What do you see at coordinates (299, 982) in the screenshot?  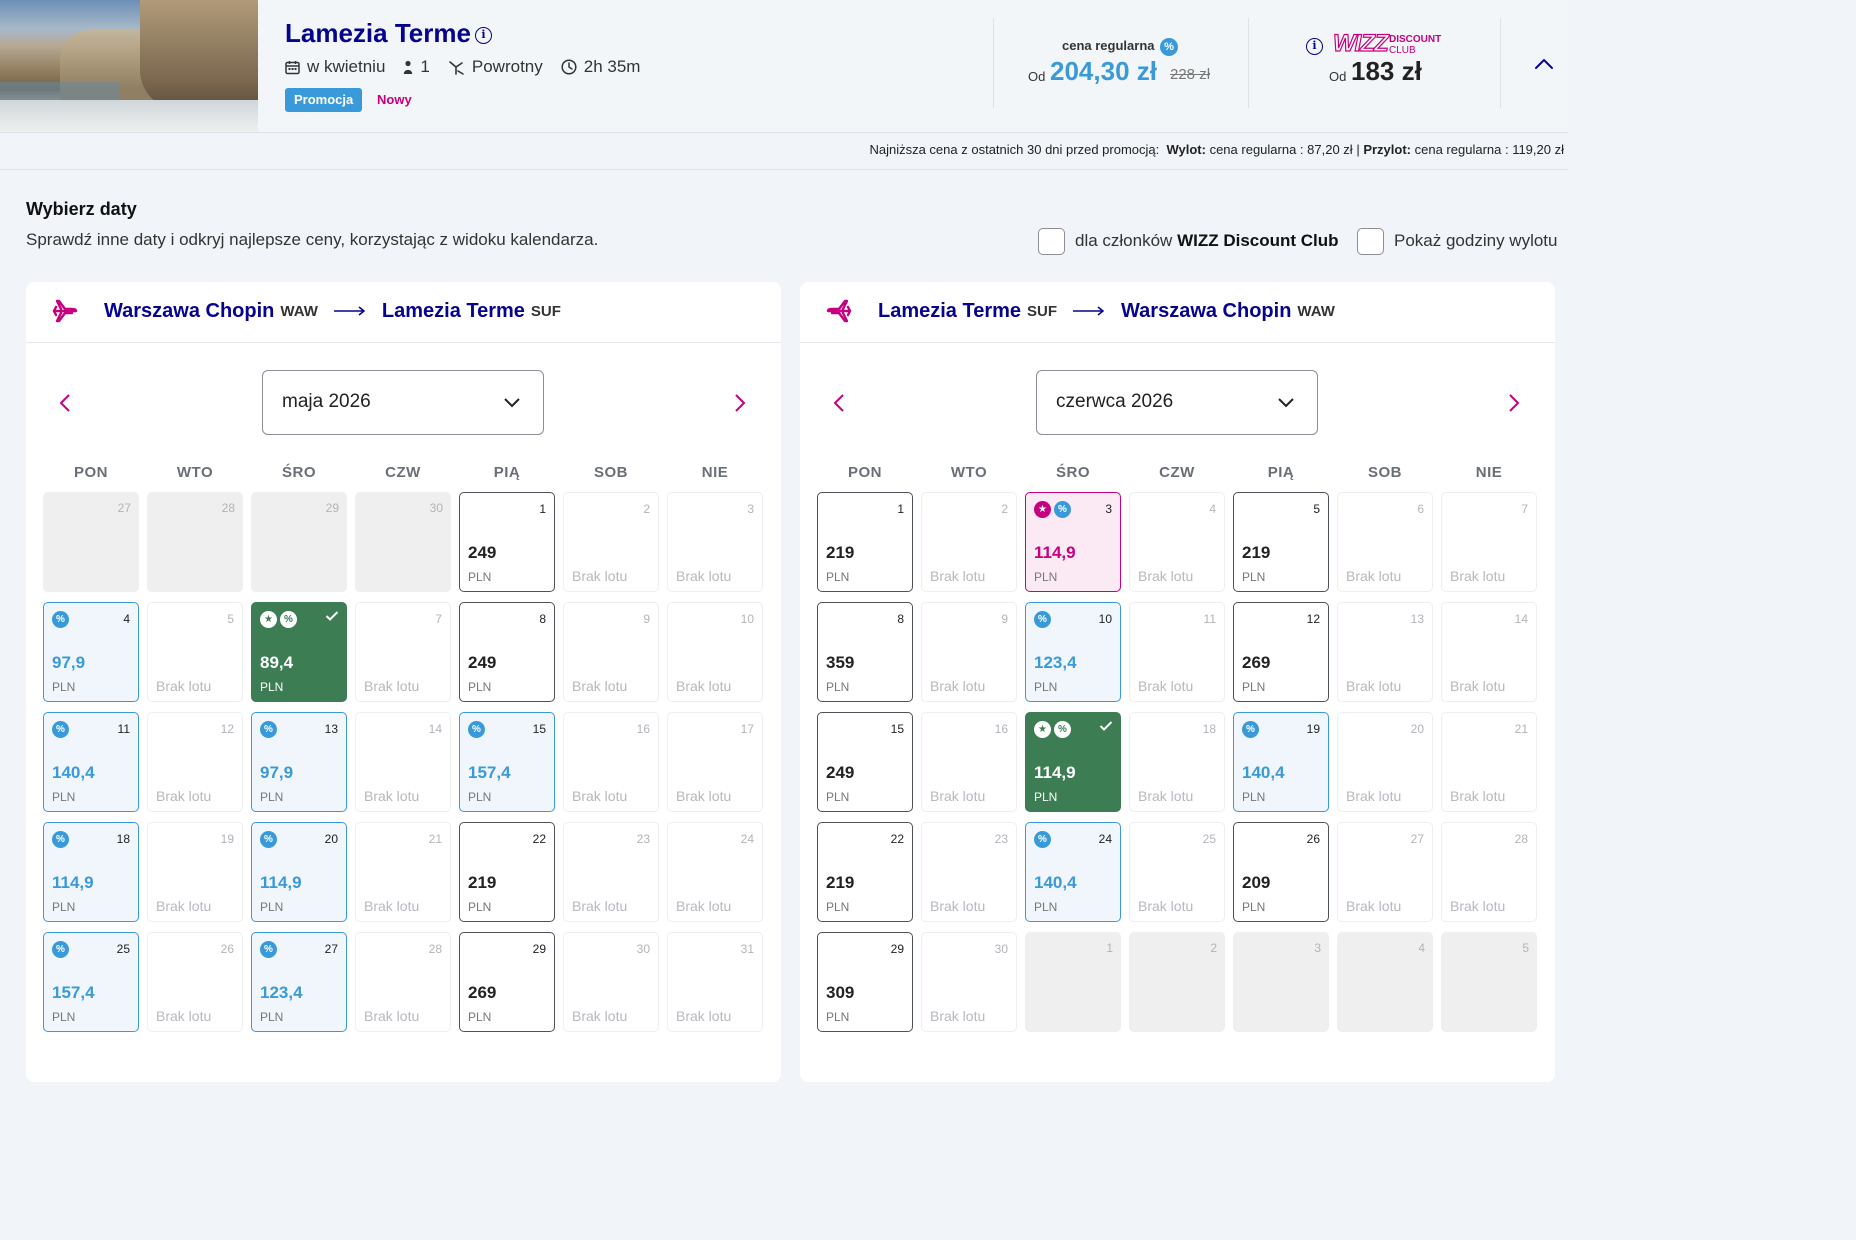 I see `day-cell: 27% 123,4 PLN` at bounding box center [299, 982].